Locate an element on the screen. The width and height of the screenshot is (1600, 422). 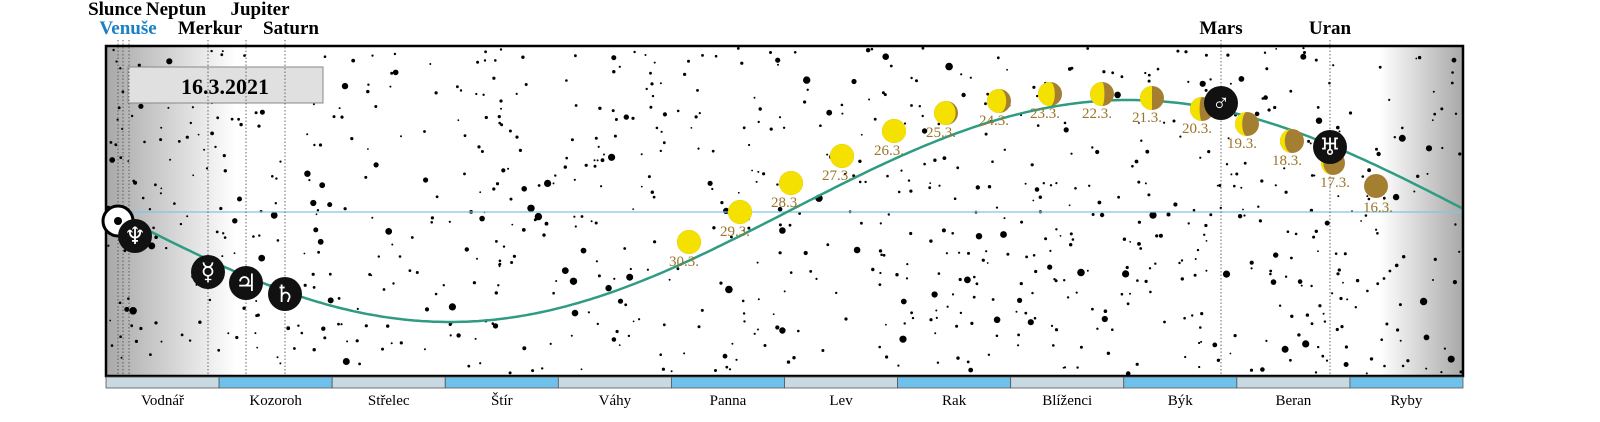
planet-label: Saturn is located at coordinates (291, 28).